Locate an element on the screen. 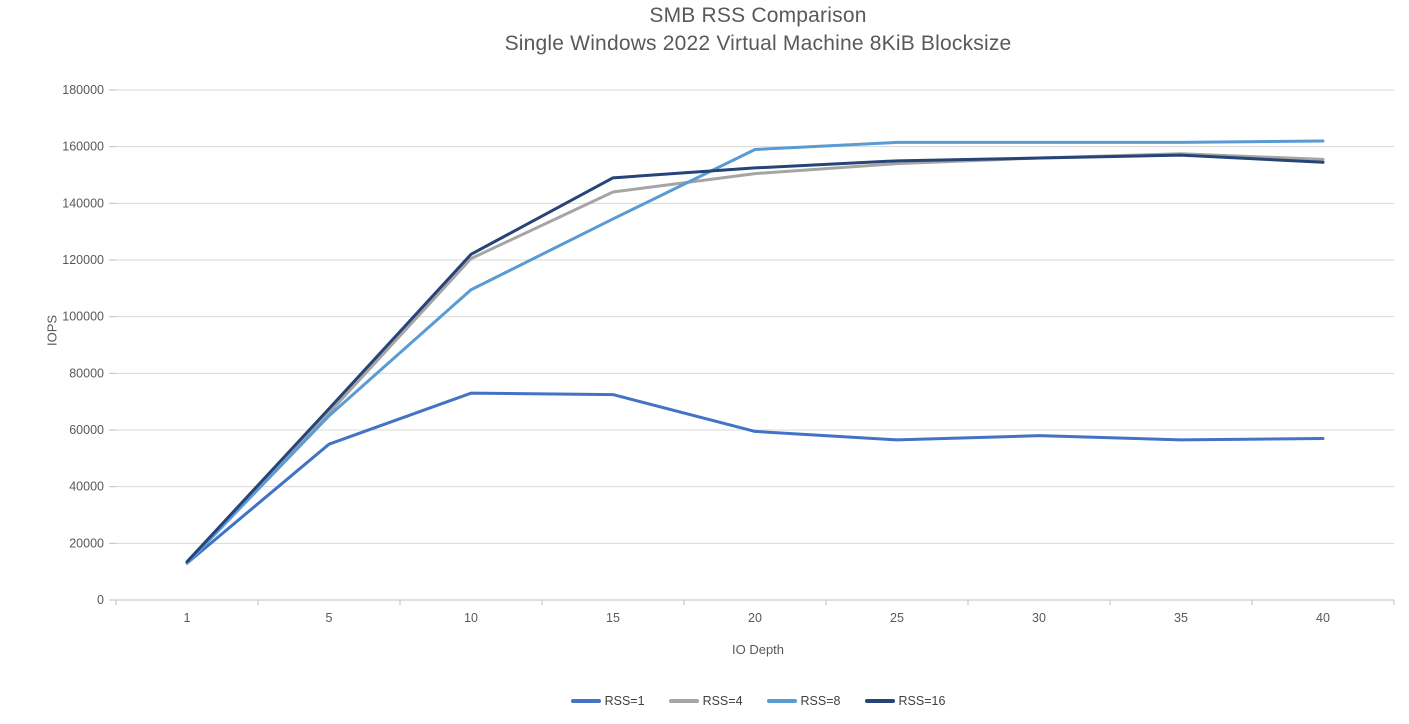 The height and width of the screenshot is (724, 1409). legend-label: RSS=4 is located at coordinates (722, 701).